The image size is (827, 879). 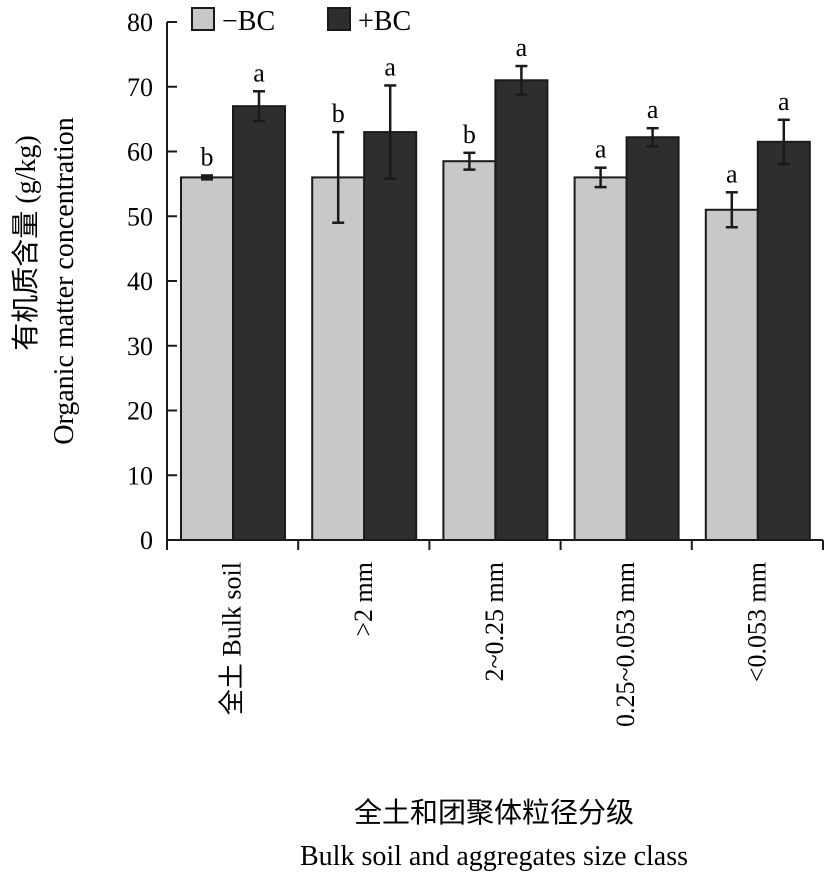 What do you see at coordinates (146, 540) in the screenshot?
I see `y-tick-label: 0` at bounding box center [146, 540].